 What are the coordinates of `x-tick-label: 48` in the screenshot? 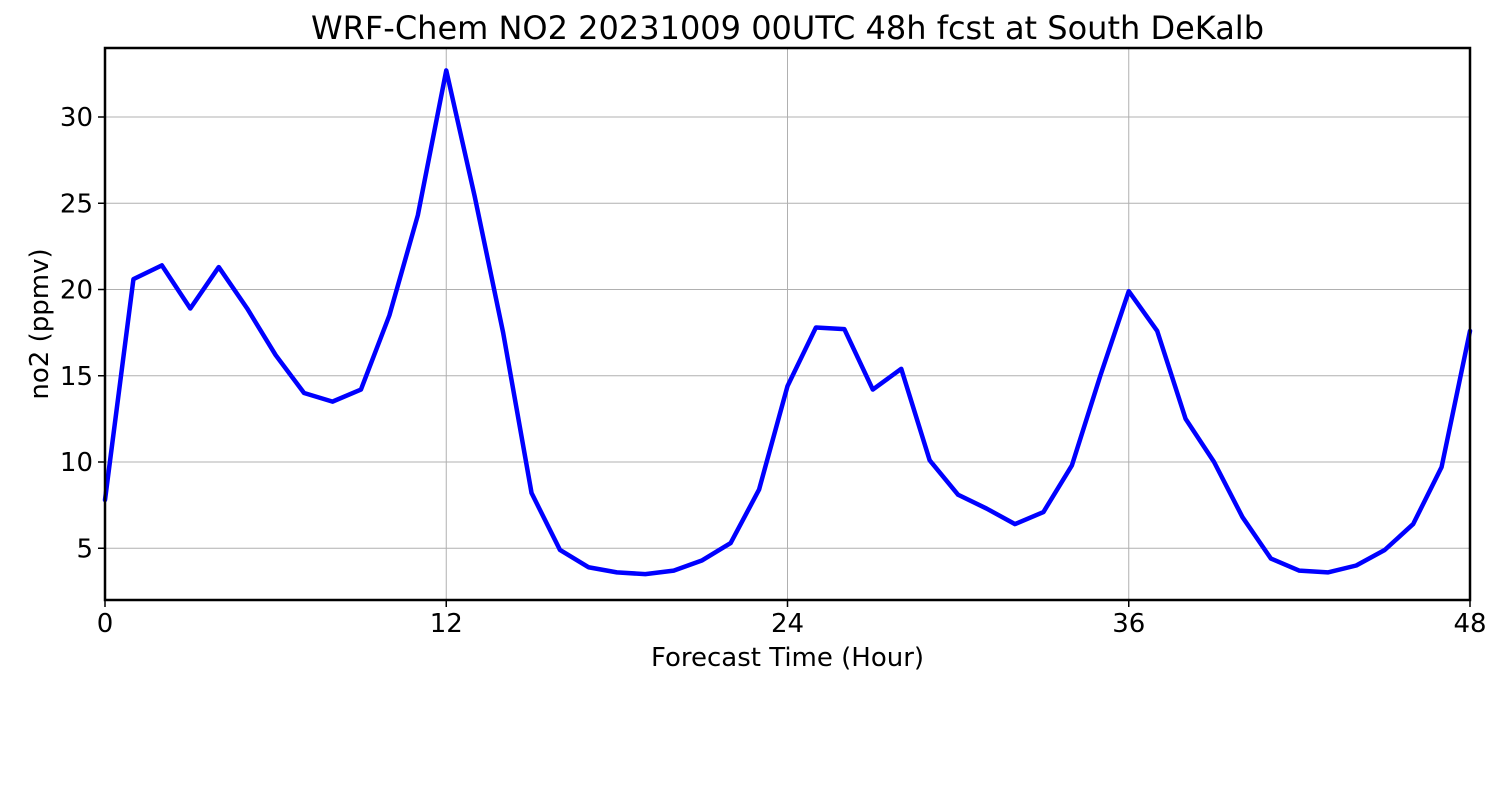 It's located at (1469, 624).